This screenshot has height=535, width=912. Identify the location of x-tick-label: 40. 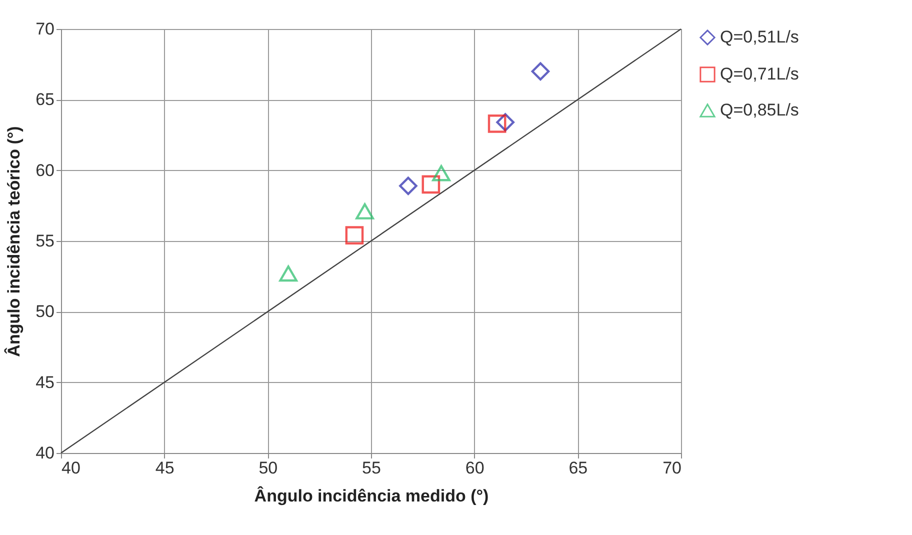
(71, 468).